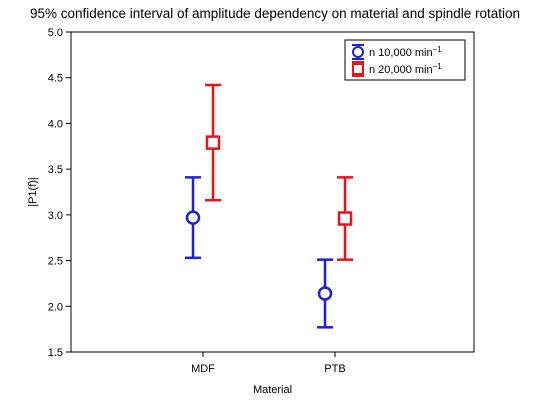 The width and height of the screenshot is (550, 401). Describe the element at coordinates (334, 369) in the screenshot. I see `x-tick-label: PTB` at that location.